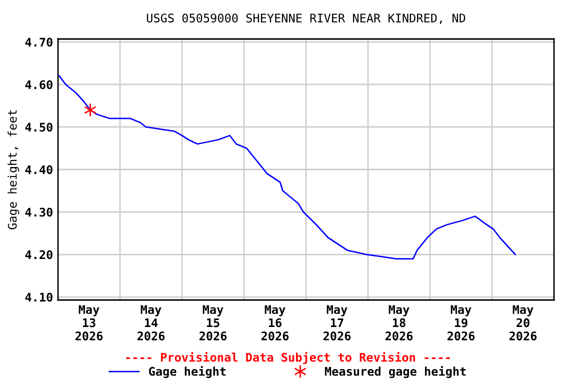 The height and width of the screenshot is (384, 576). What do you see at coordinates (38, 169) in the screenshot?
I see `y-tick-label: 4.40` at bounding box center [38, 169].